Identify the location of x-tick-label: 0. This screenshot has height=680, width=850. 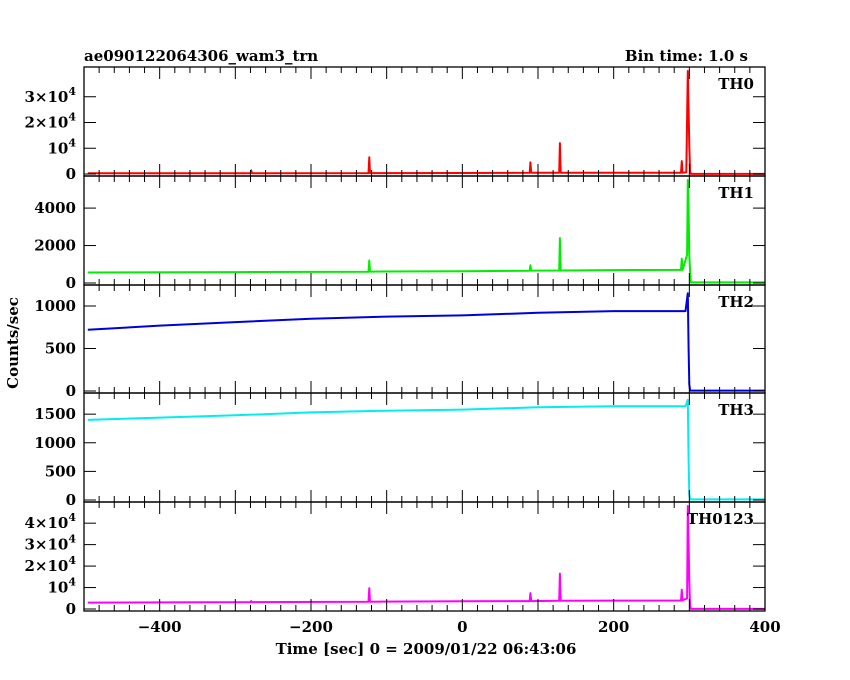
(462, 627).